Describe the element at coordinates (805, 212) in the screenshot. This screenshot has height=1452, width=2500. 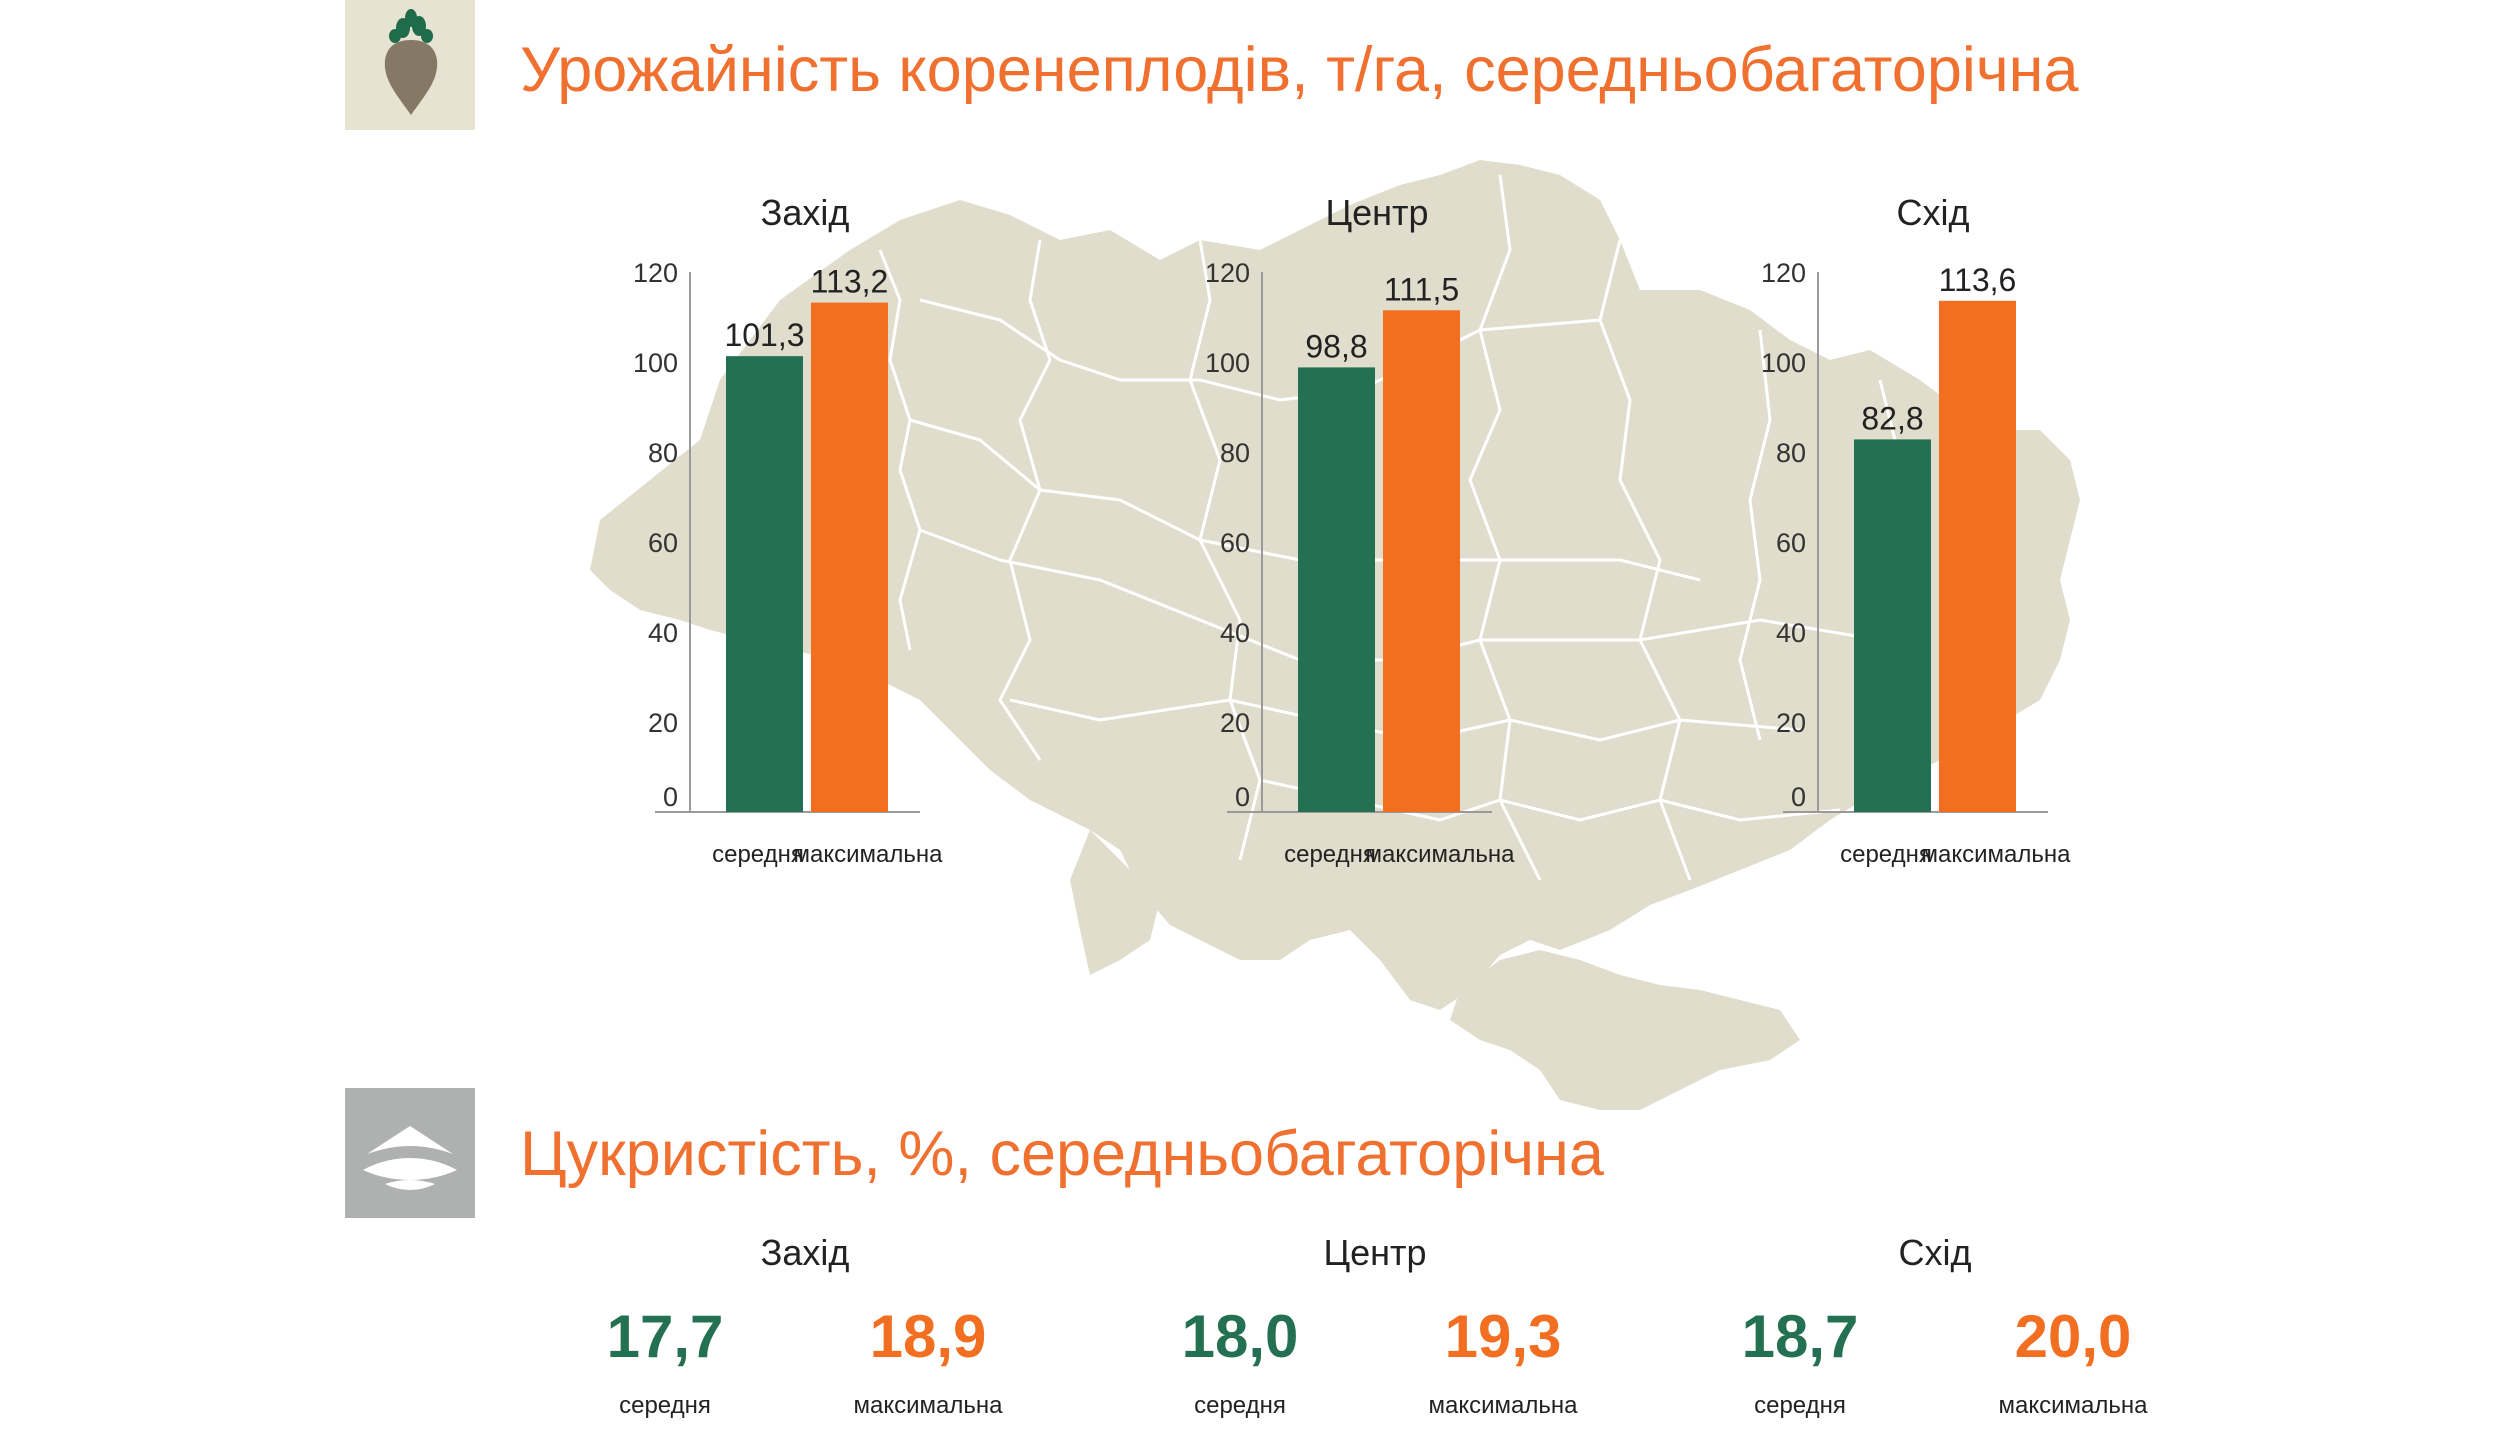
I see `chart-title: Захід` at that location.